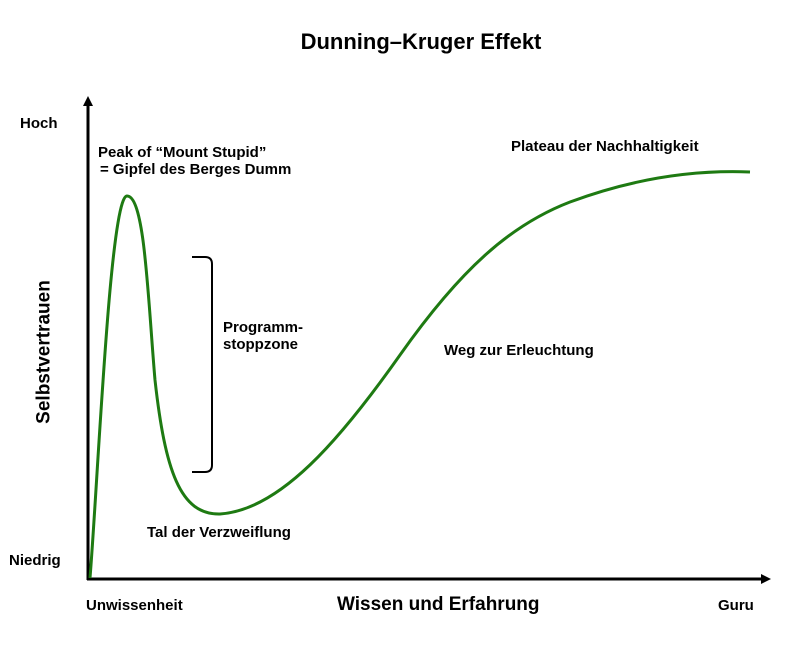 The height and width of the screenshot is (665, 800). I want to click on x-axis-high-label: Guru, so click(736, 605).